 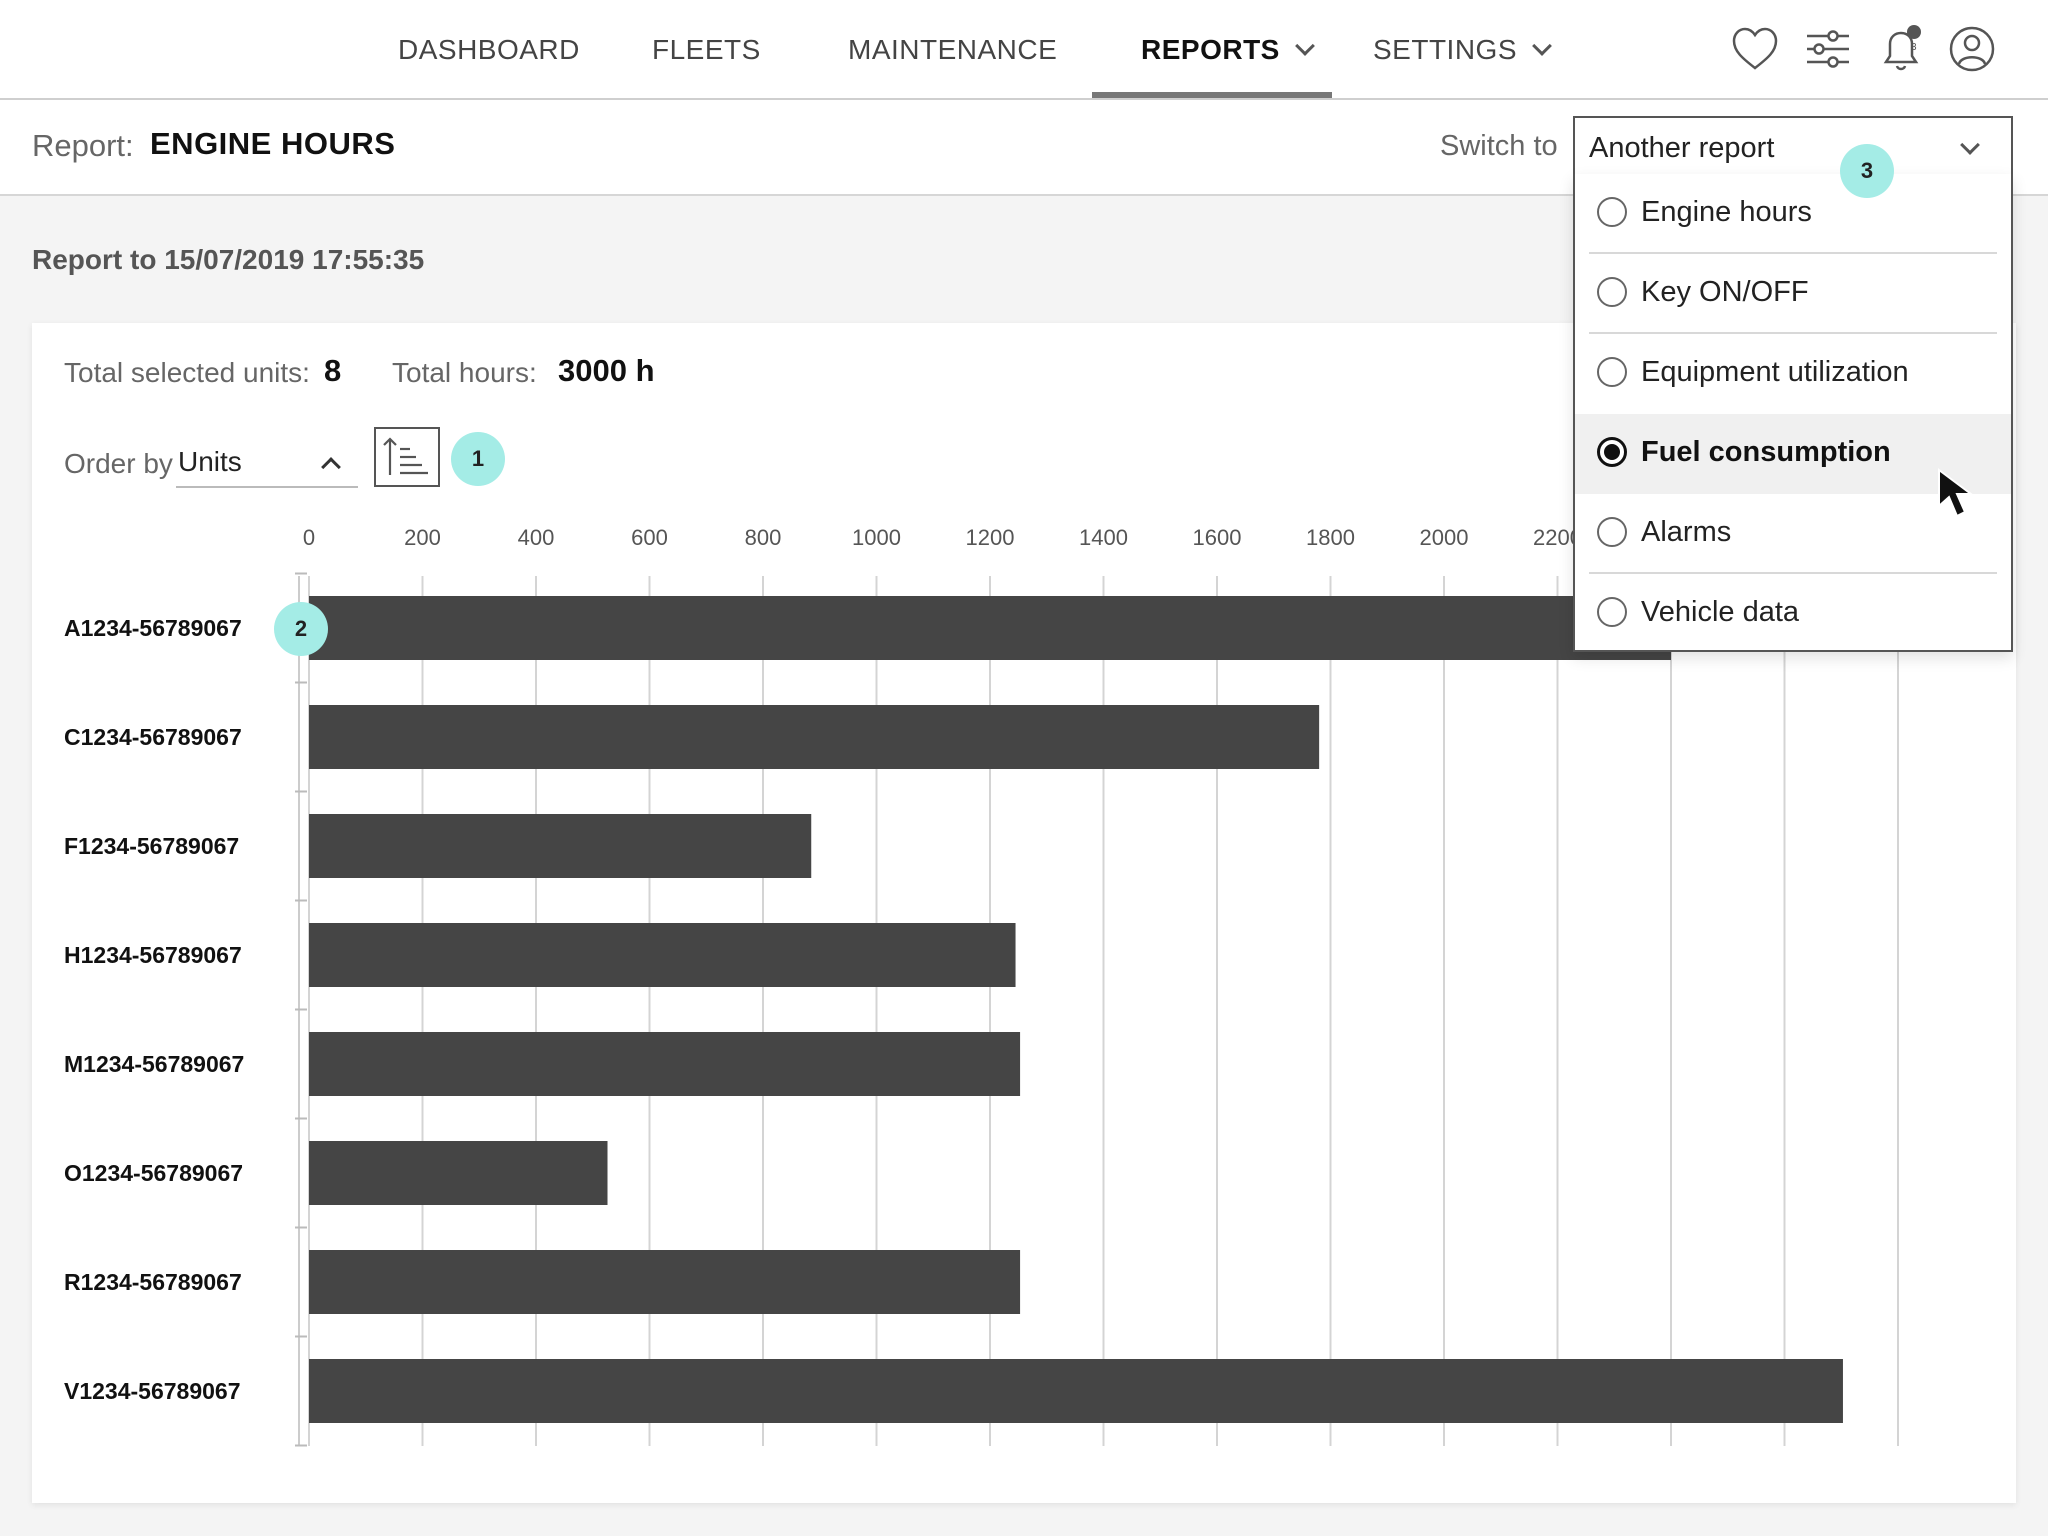 I want to click on x-tick-label: 1000, so click(x=876, y=537).